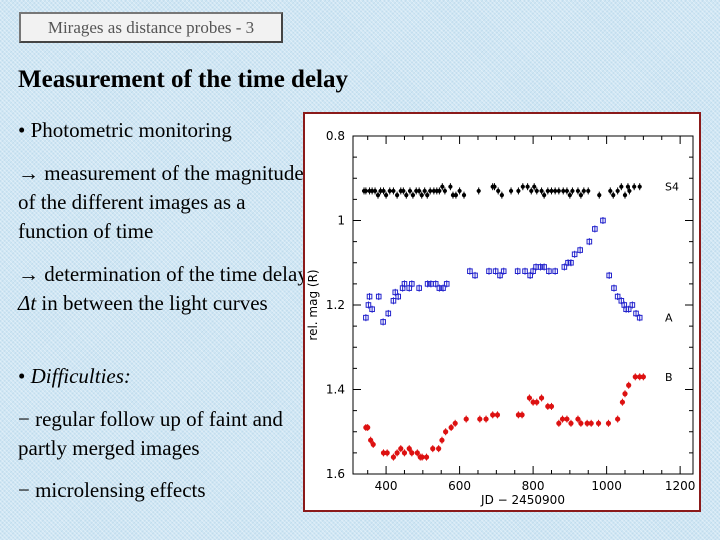  What do you see at coordinates (152, 303) in the screenshot?
I see `arrow-determination-end: in between the light curves` at bounding box center [152, 303].